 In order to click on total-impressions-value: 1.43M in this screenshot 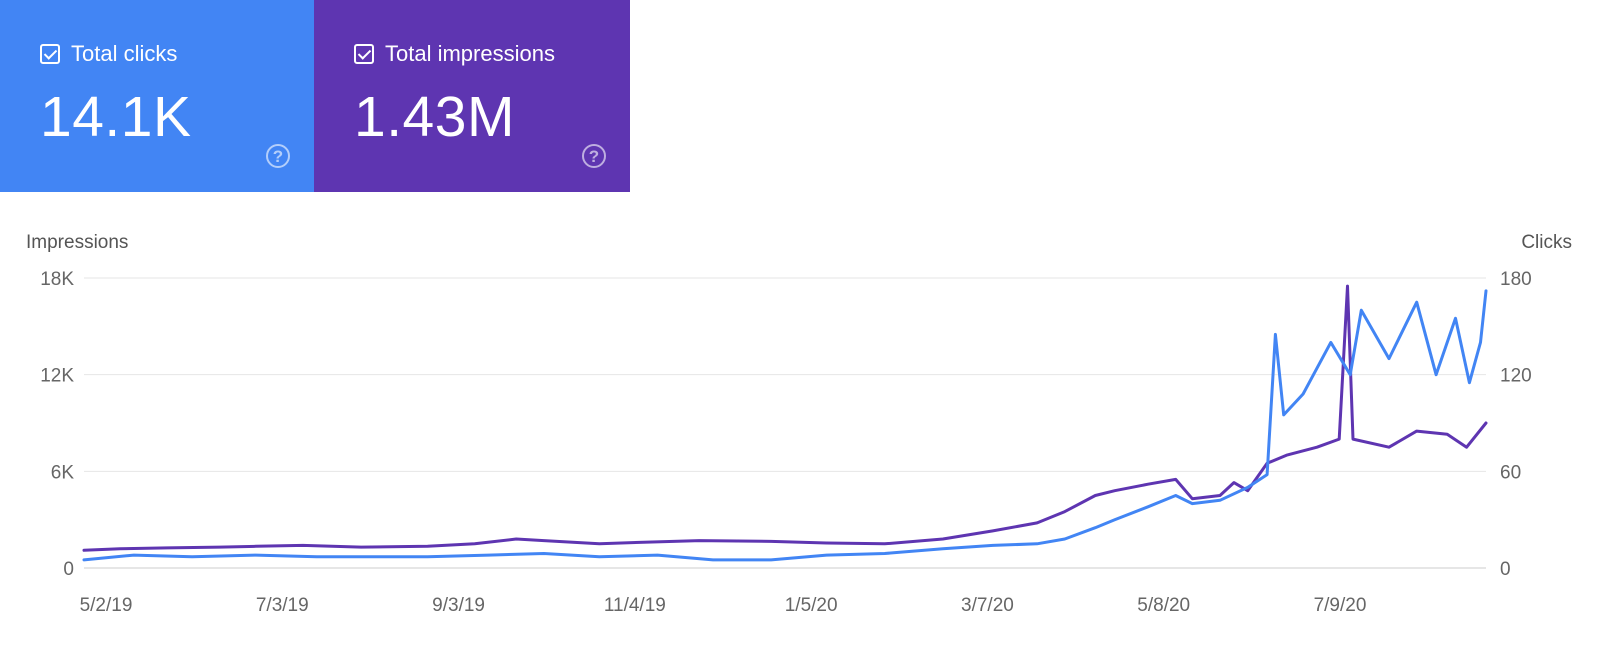, I will do `click(434, 117)`.